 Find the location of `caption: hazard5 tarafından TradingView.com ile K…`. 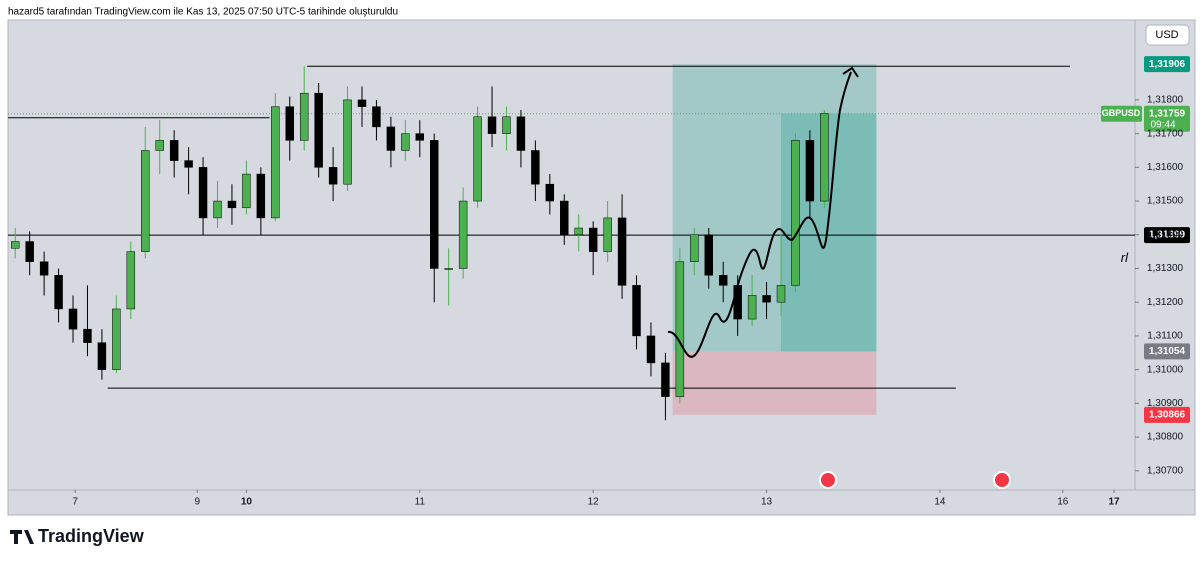

caption: hazard5 tarafından TradingView.com ile K… is located at coordinates (203, 12).